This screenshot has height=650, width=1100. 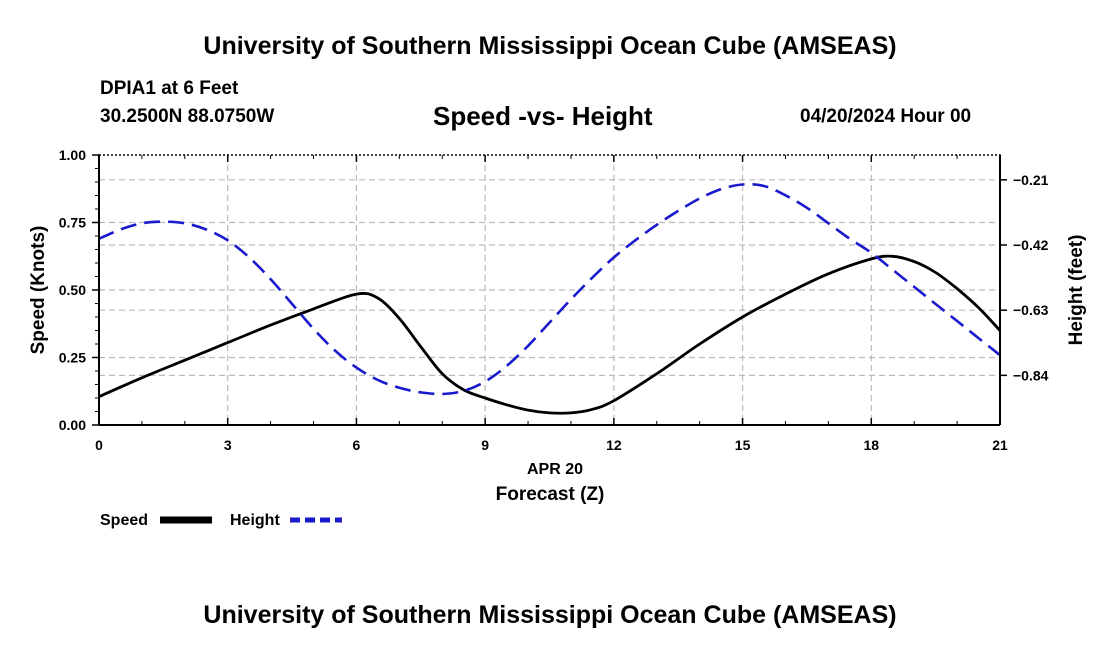 What do you see at coordinates (1031, 245) in the screenshot?
I see `y2-tick-label: −0.42` at bounding box center [1031, 245].